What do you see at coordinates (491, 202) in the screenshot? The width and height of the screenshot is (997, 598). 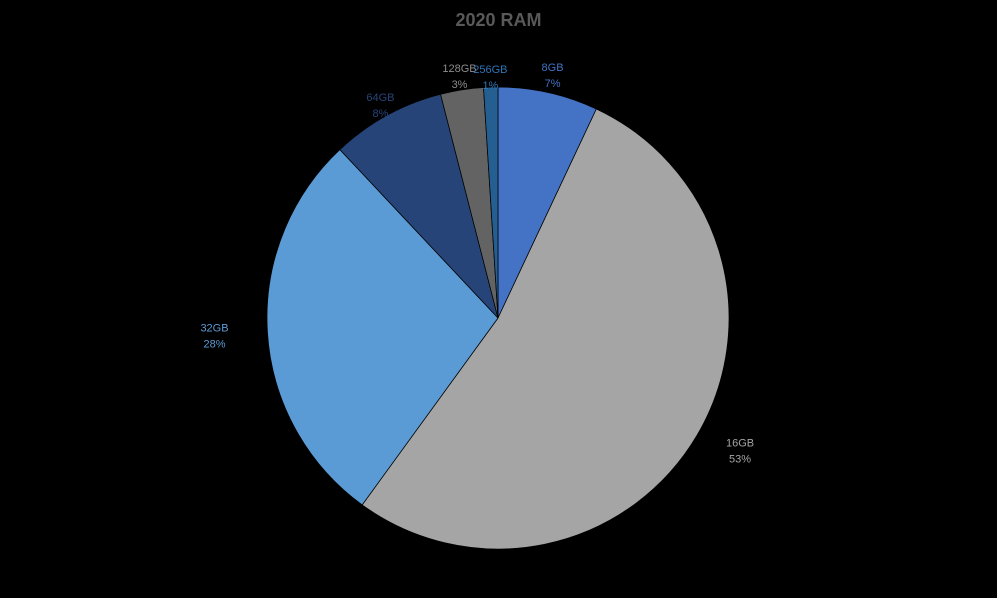 I see `pie-slice-256gb` at bounding box center [491, 202].